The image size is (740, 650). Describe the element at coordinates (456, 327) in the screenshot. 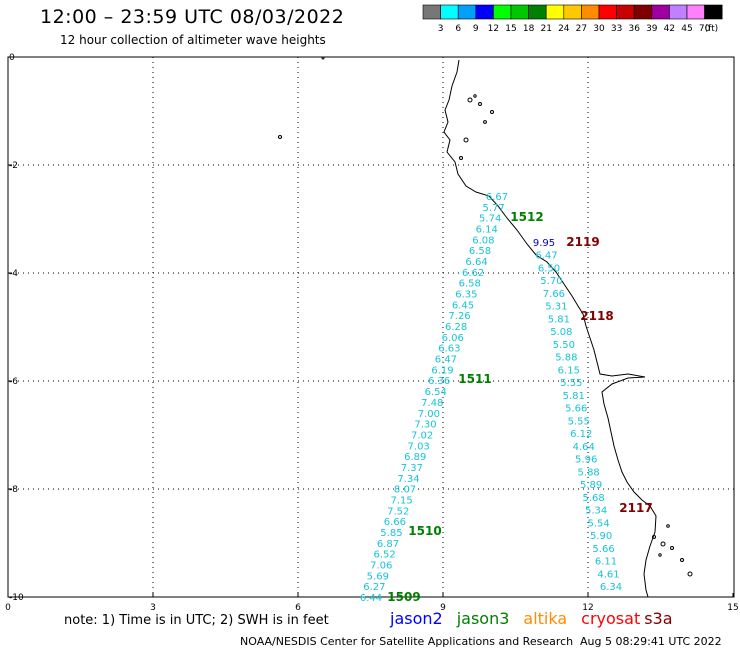

I see `swh-value: 6.28` at that location.